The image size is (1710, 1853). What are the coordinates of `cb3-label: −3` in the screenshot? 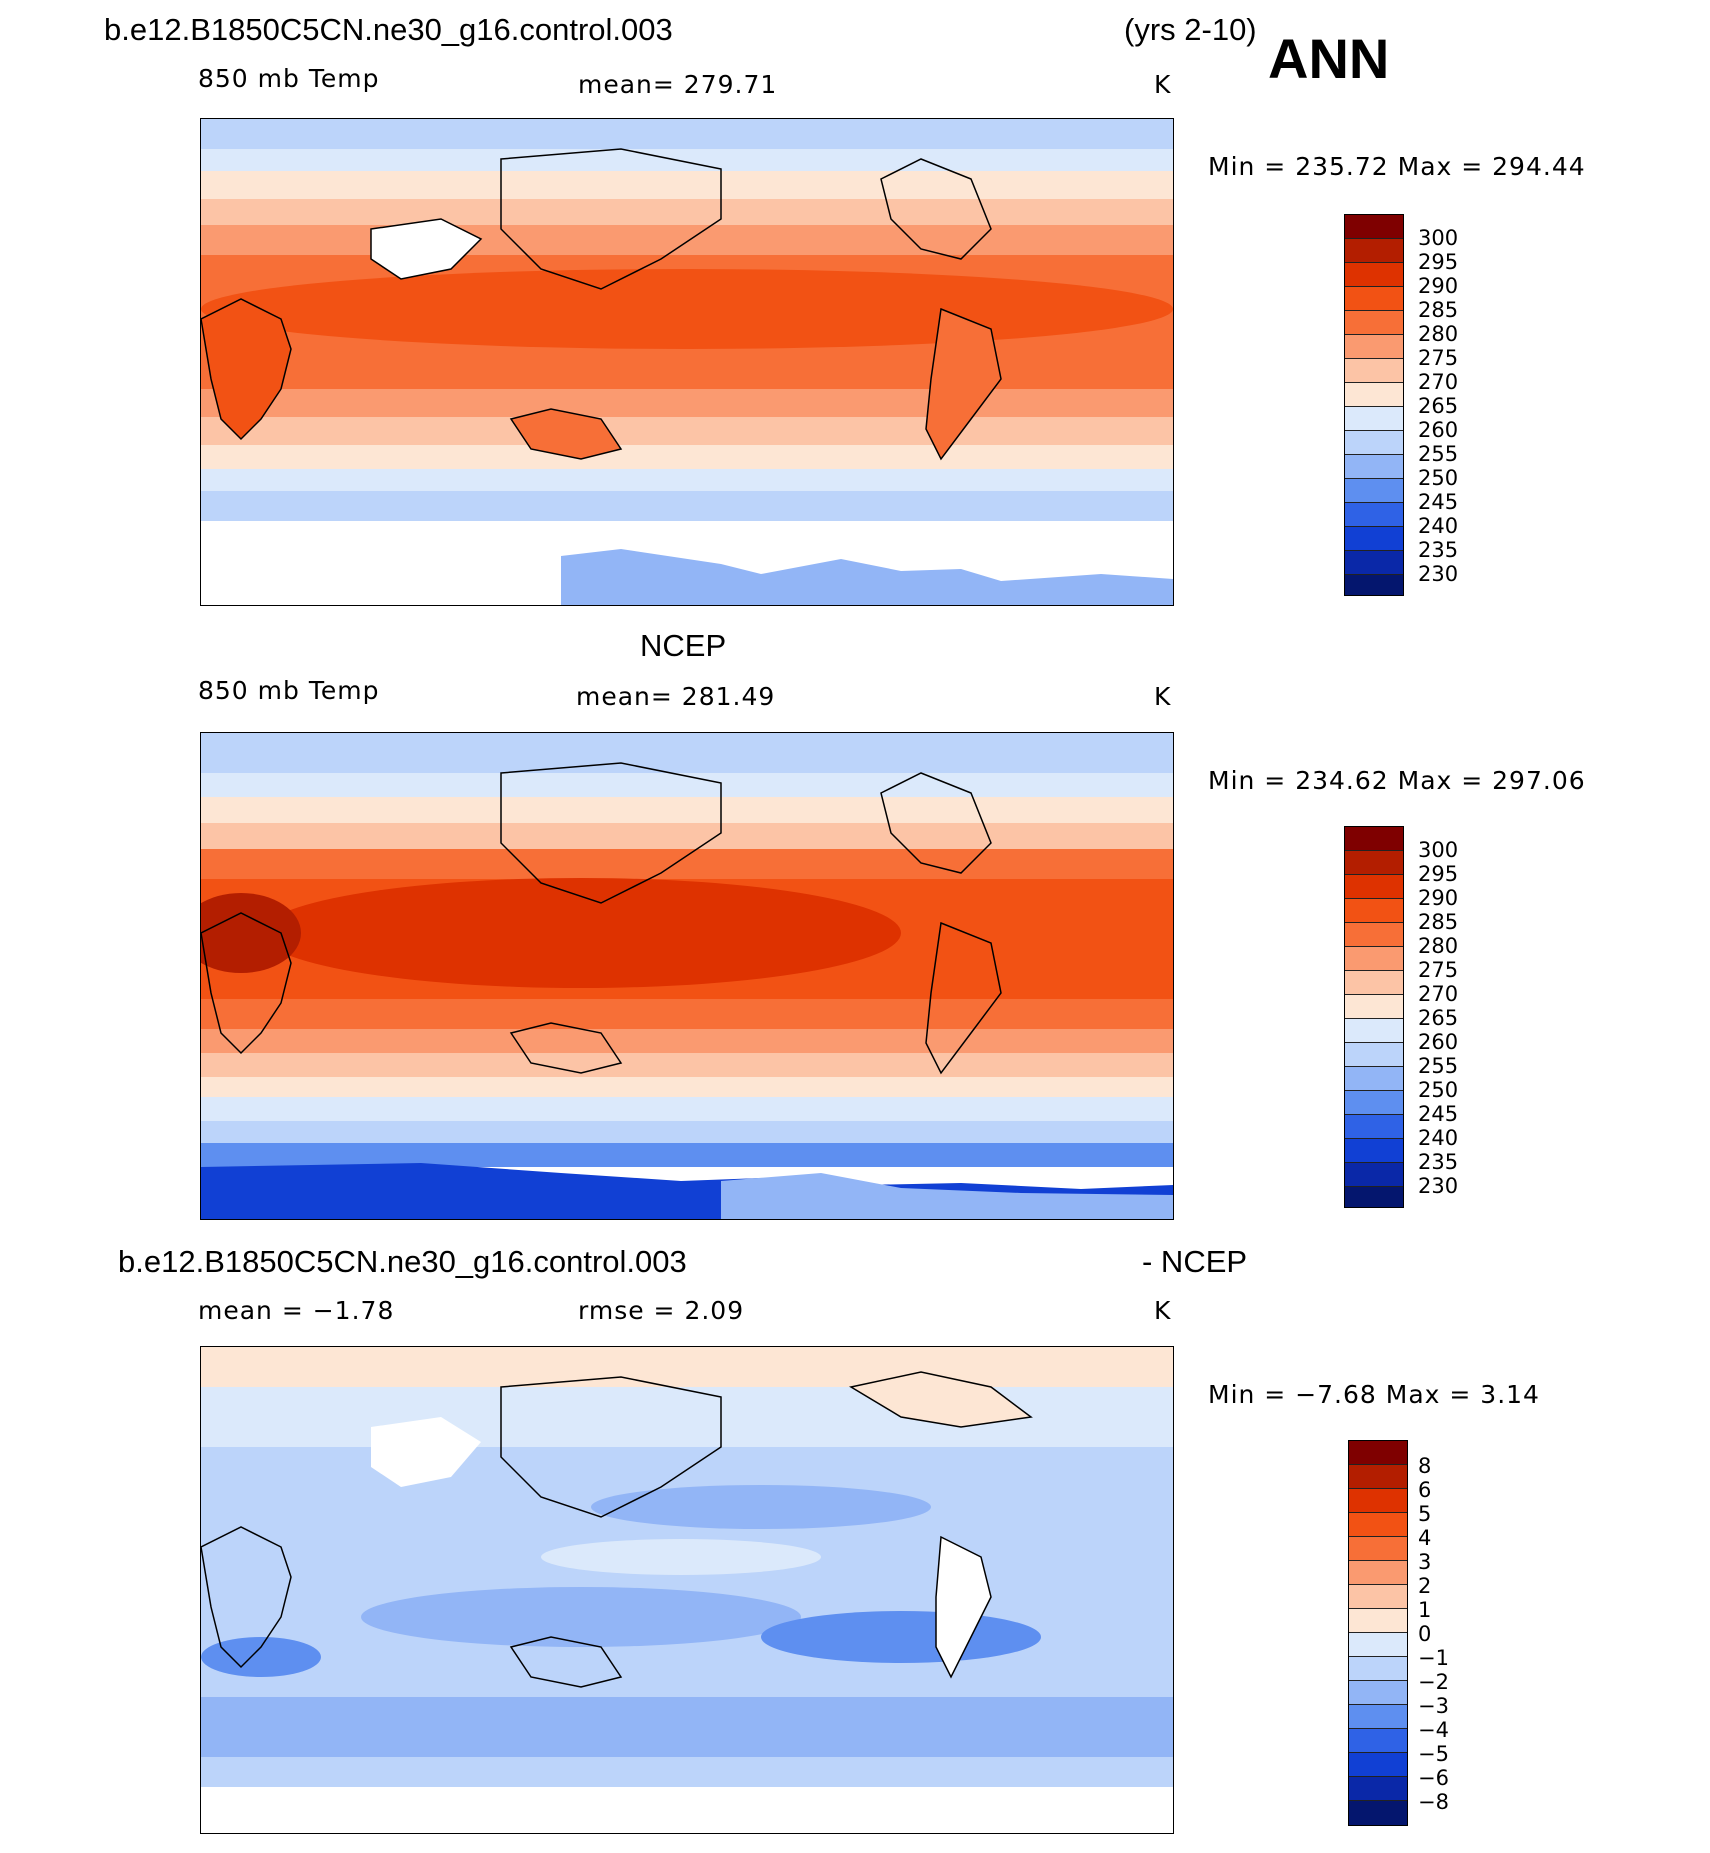 It's located at (1433, 1706).